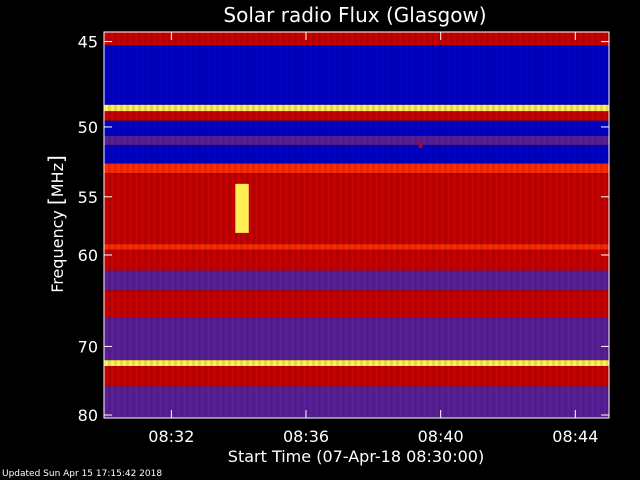 Image resolution: width=640 pixels, height=480 pixels. I want to click on updated-timestamp: Updated Sun Apr 15 17:15:42 2018, so click(82, 474).